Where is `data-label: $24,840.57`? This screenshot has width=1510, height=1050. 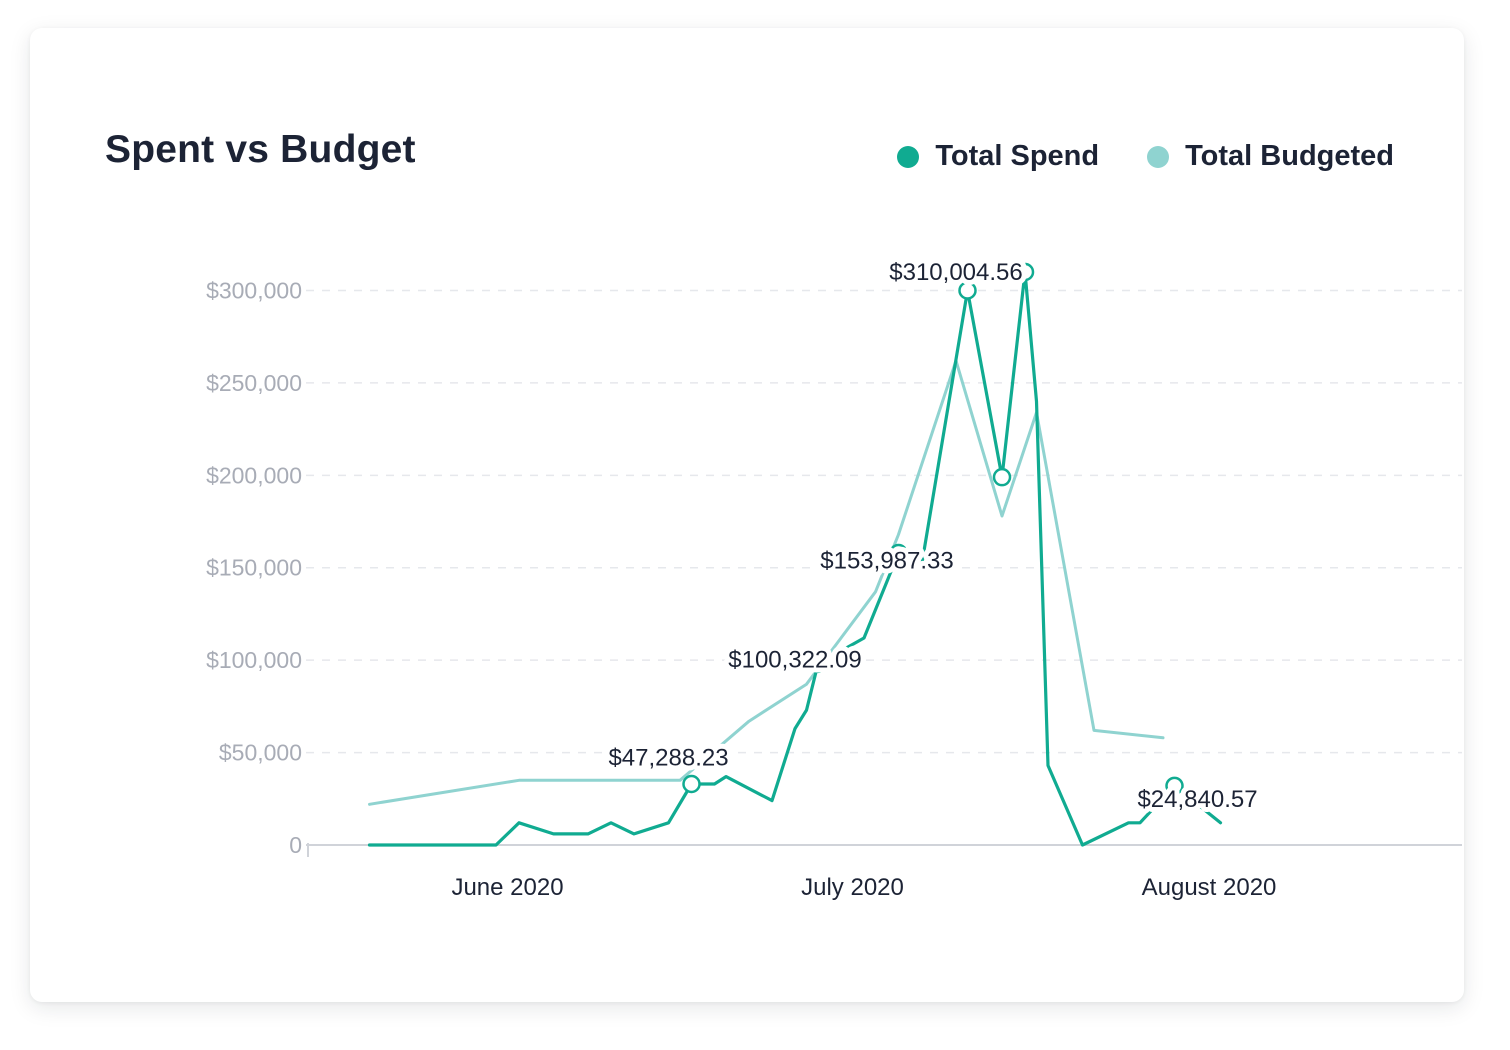
data-label: $24,840.57 is located at coordinates (1197, 799).